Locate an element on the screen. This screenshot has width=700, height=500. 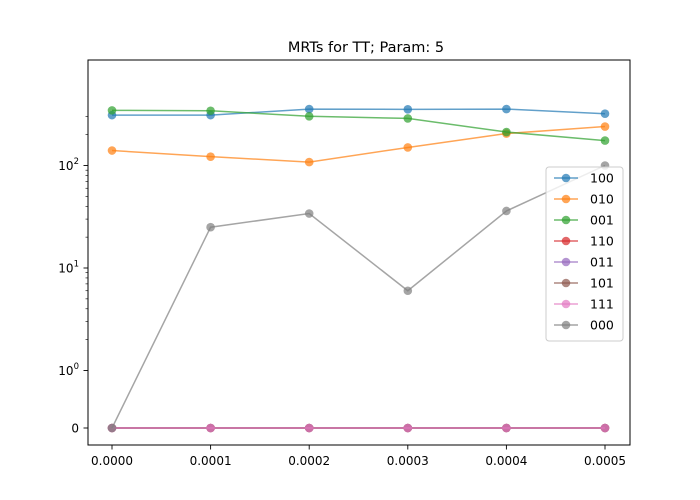
x-tick-label: 0.0001 is located at coordinates (211, 461).